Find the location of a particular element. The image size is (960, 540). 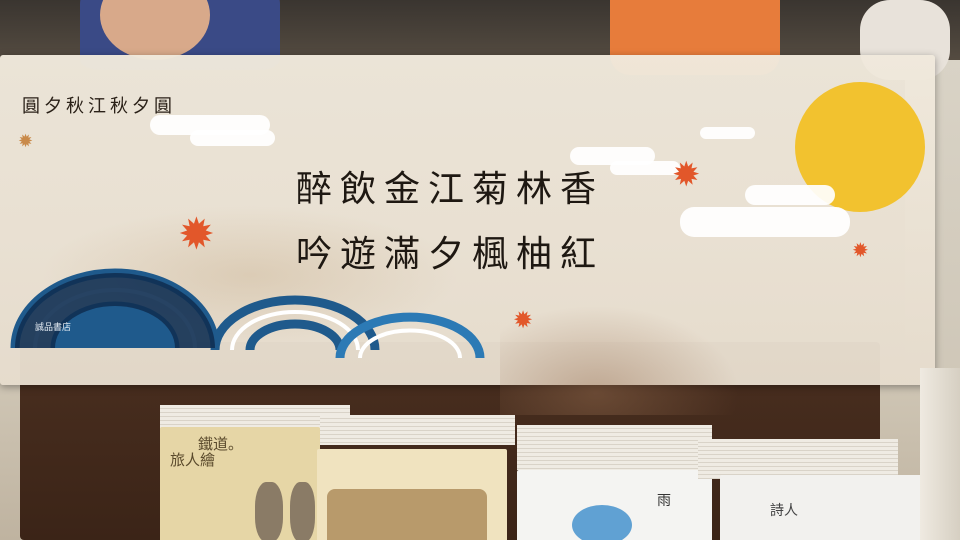

ink-mountain is located at coordinates (620, 360).